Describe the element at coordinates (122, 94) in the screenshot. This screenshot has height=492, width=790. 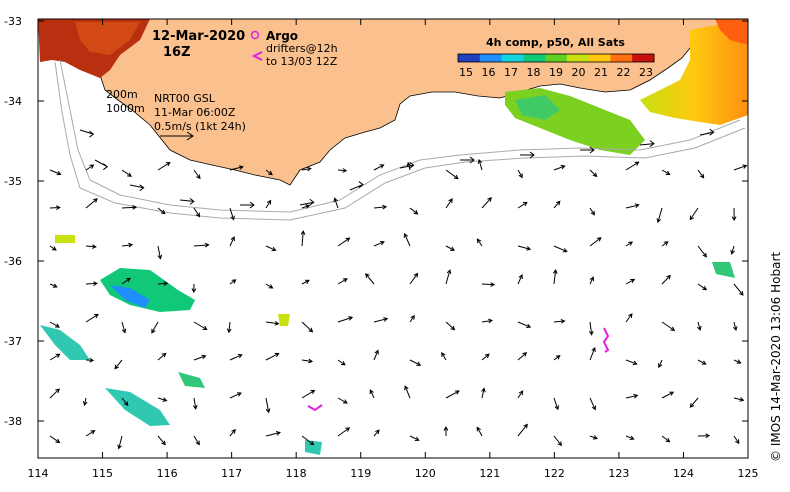
I see `isobath-200-label: 200m` at that location.